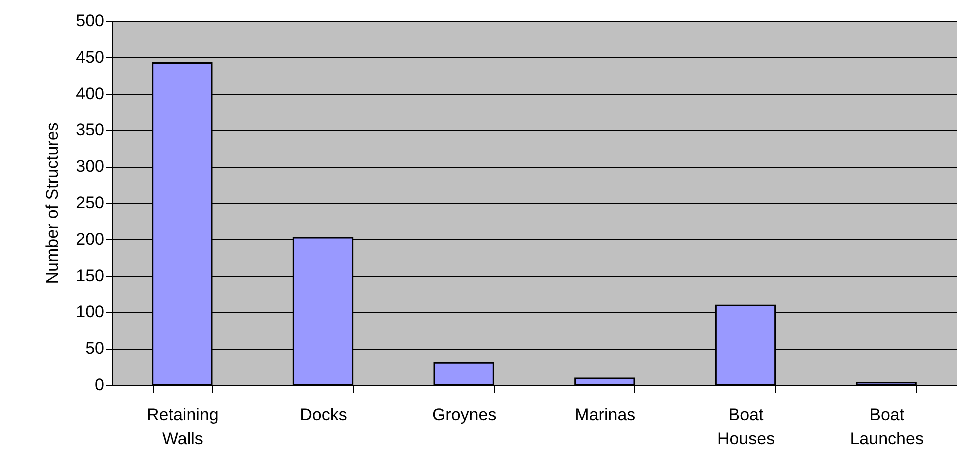 This screenshot has width=973, height=466. What do you see at coordinates (90, 166) in the screenshot?
I see `y-tick-label: 300` at bounding box center [90, 166].